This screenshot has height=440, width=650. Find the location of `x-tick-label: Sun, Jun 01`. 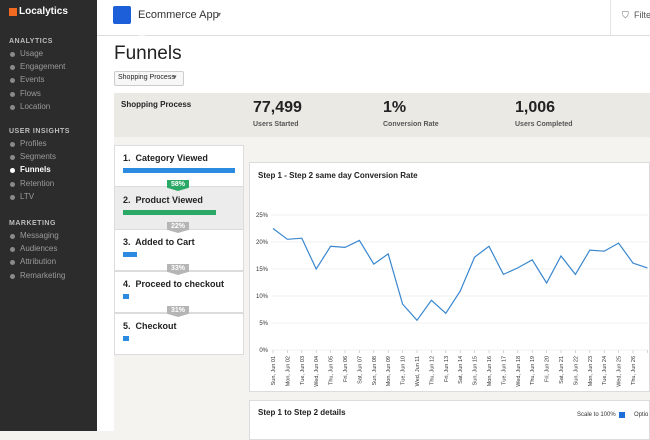

x-tick-label: Sun, Jun 01 is located at coordinates (274, 370).